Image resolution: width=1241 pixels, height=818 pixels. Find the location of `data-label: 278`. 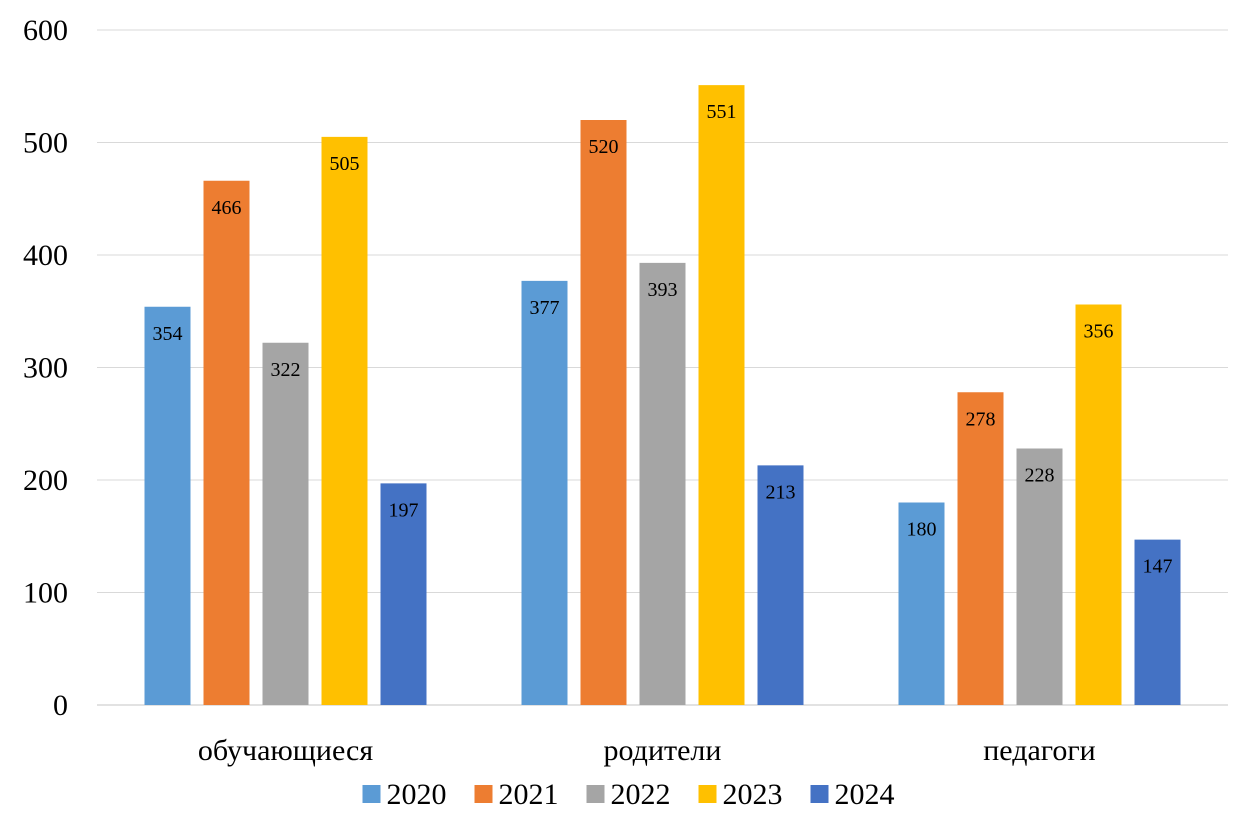

data-label: 278 is located at coordinates (981, 419).